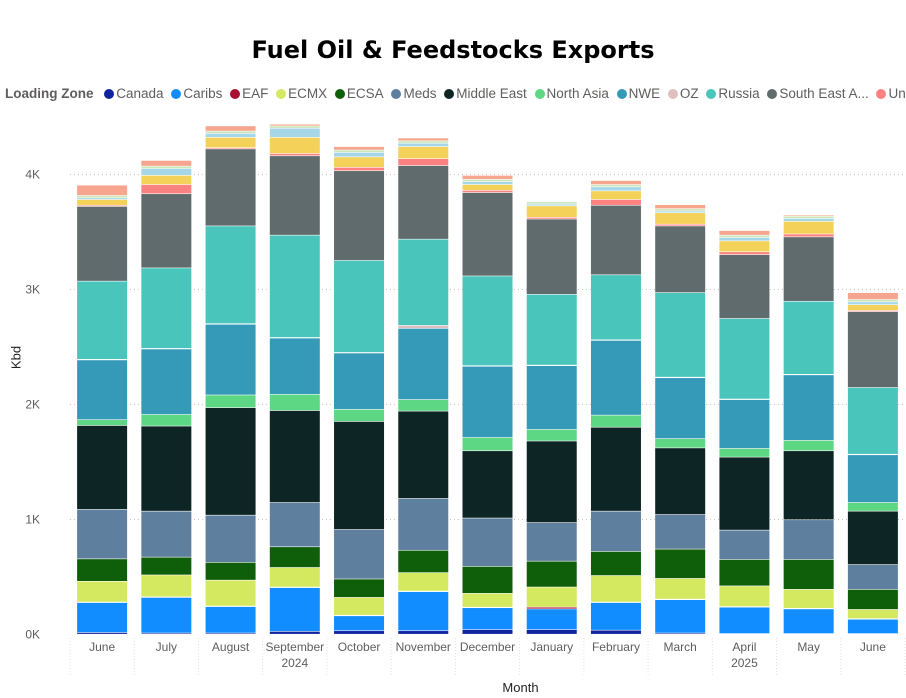  I want to click on x-tick-label: January, so click(551, 647).